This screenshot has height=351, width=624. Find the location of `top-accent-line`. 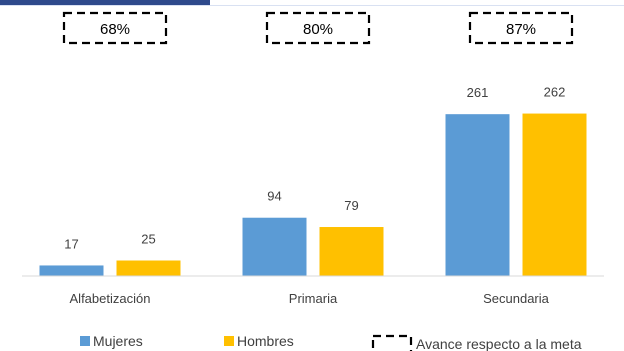

top-accent-line is located at coordinates (312, 5).